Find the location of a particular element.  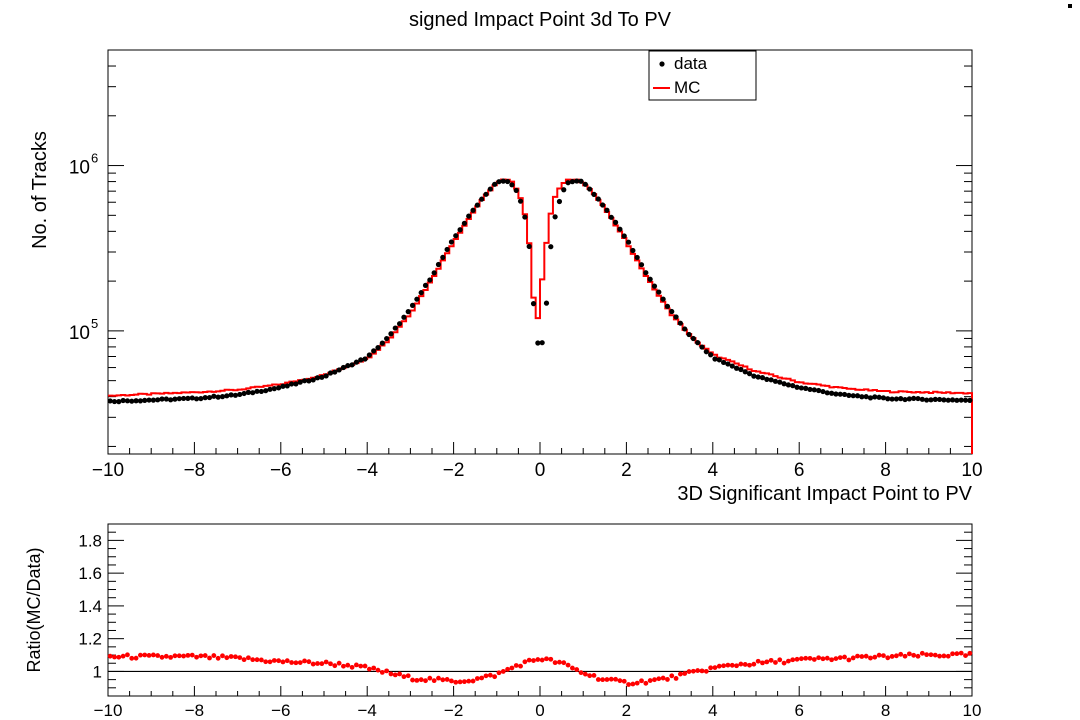

ratio-x-tick-label: 10 is located at coordinates (972, 710).